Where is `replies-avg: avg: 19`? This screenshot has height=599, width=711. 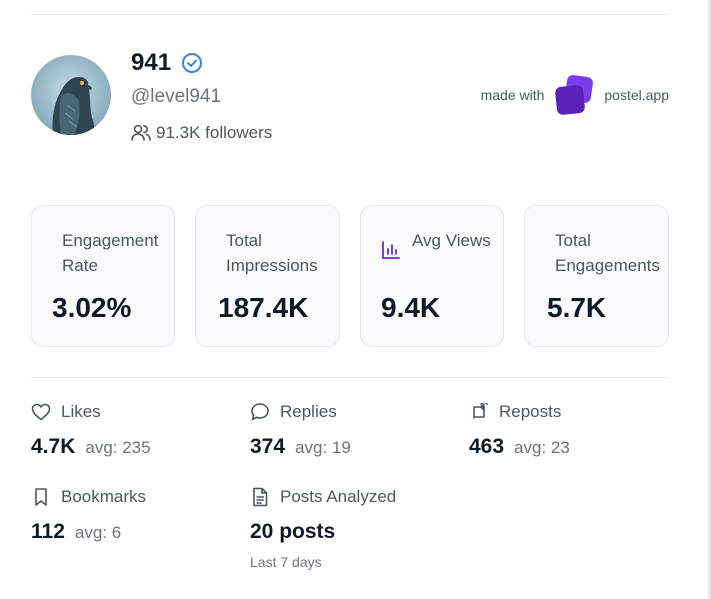
replies-avg: avg: 19 is located at coordinates (323, 447).